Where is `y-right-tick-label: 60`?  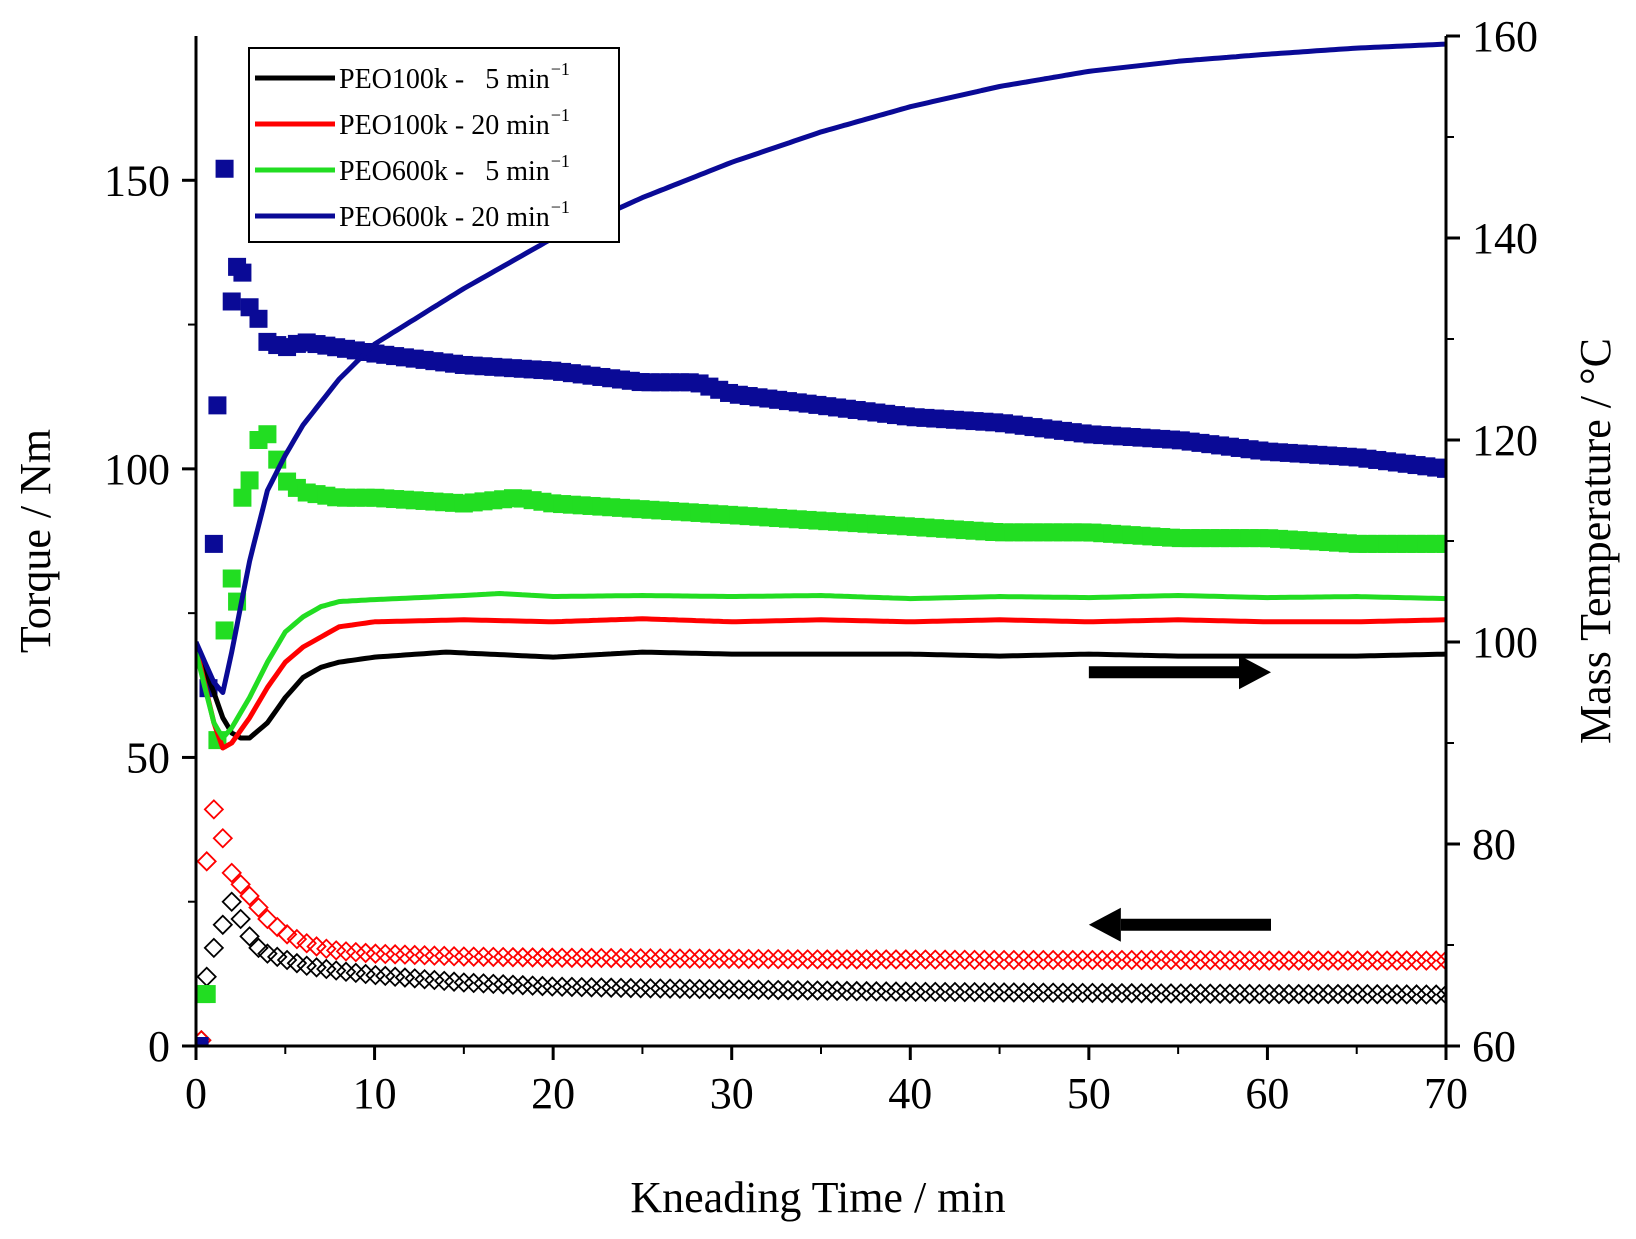 y-right-tick-label: 60 is located at coordinates (1494, 1046).